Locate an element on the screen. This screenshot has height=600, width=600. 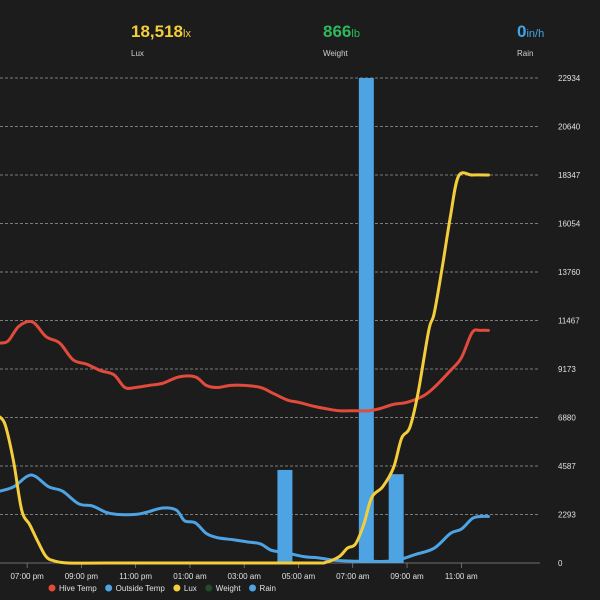
lux-stat: 18,518lx Lux is located at coordinates (161, 40).